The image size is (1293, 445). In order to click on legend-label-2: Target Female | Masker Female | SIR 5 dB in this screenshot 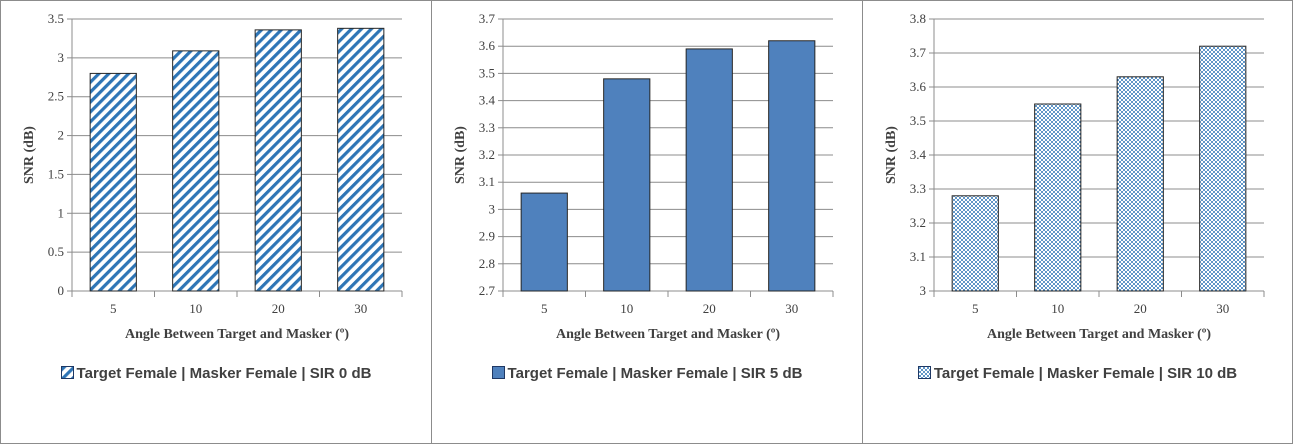, I will do `click(655, 373)`.